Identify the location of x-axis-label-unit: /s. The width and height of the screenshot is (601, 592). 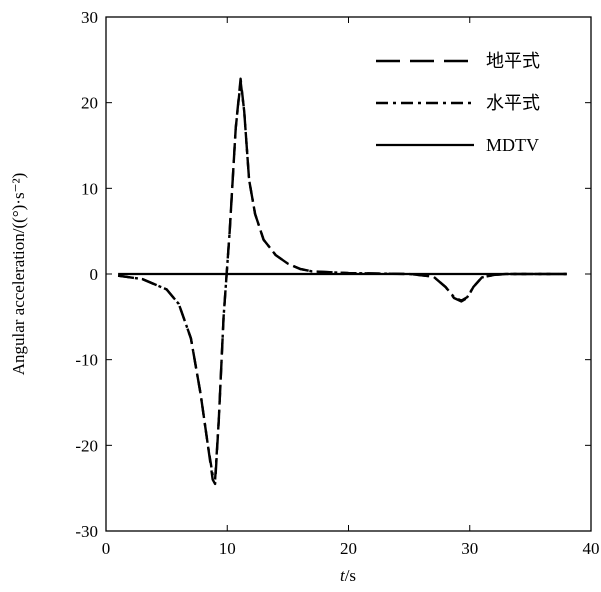
(350, 575).